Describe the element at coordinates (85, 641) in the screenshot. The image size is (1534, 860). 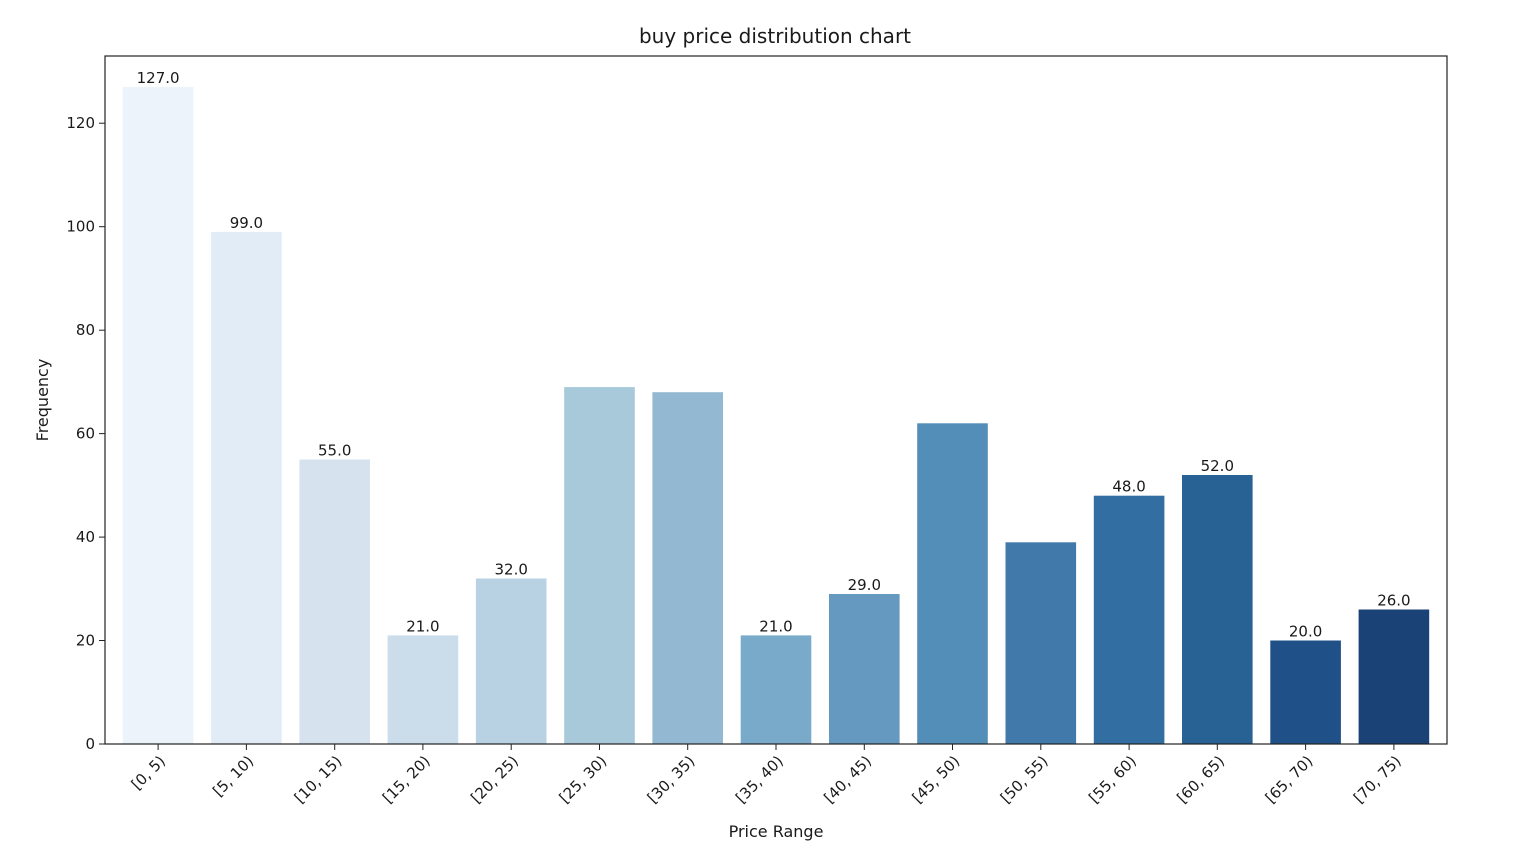
I see `y-tick-label: 20` at that location.